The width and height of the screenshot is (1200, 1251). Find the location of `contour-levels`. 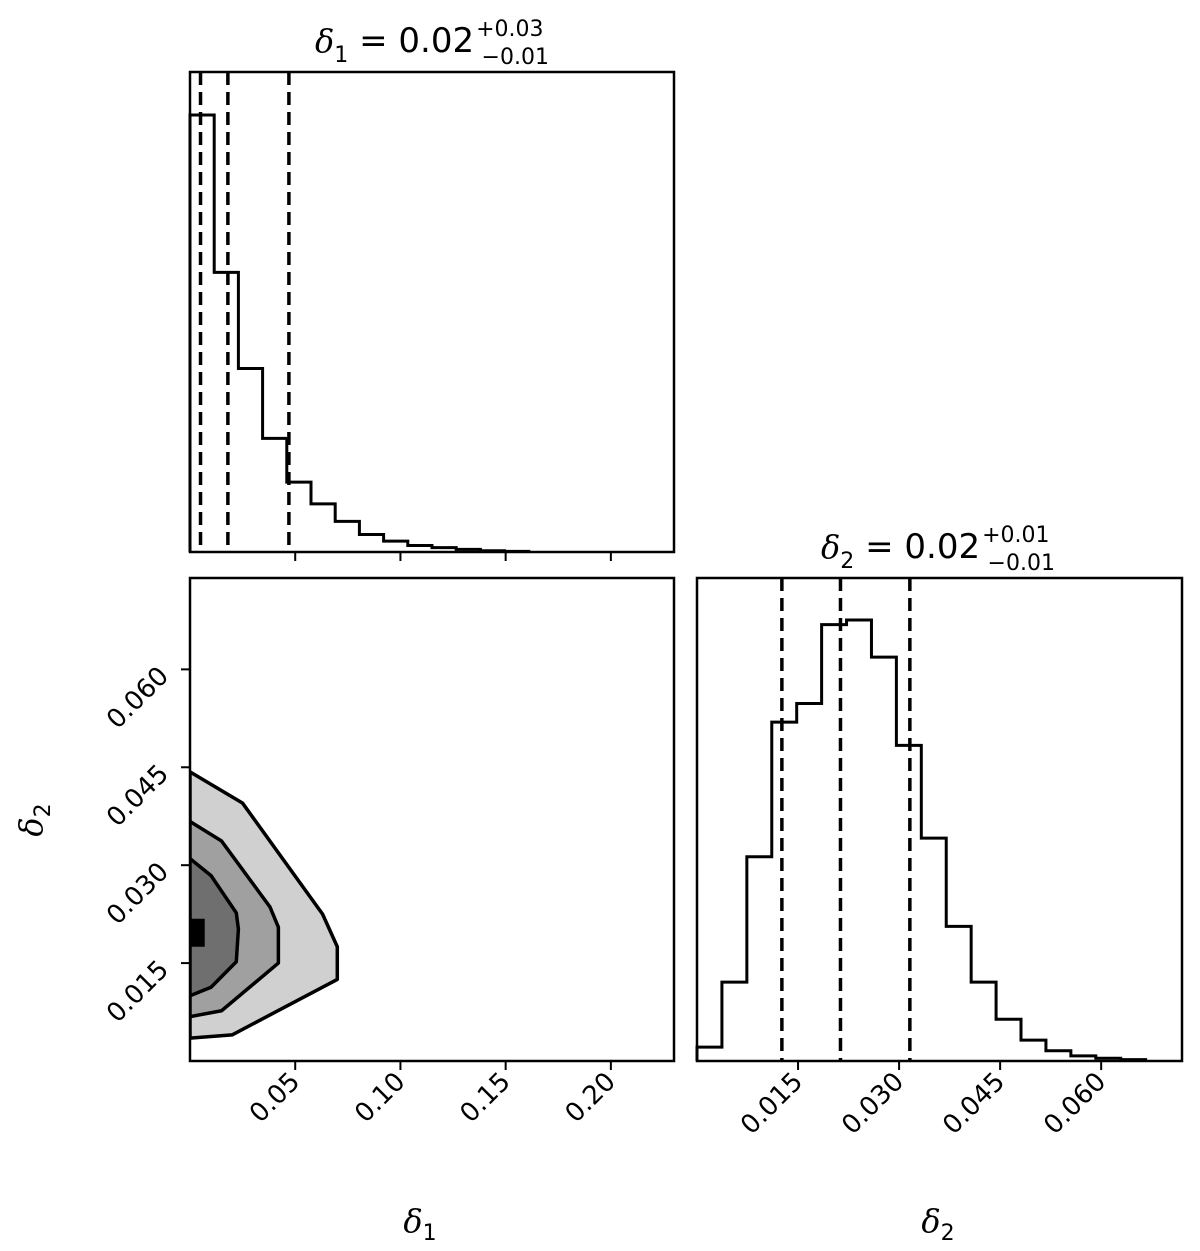

contour-levels is located at coordinates (265, 905).